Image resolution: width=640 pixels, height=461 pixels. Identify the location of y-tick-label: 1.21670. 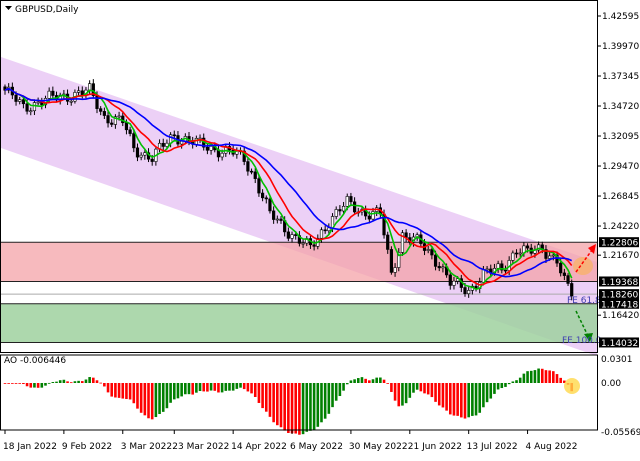
(620, 256).